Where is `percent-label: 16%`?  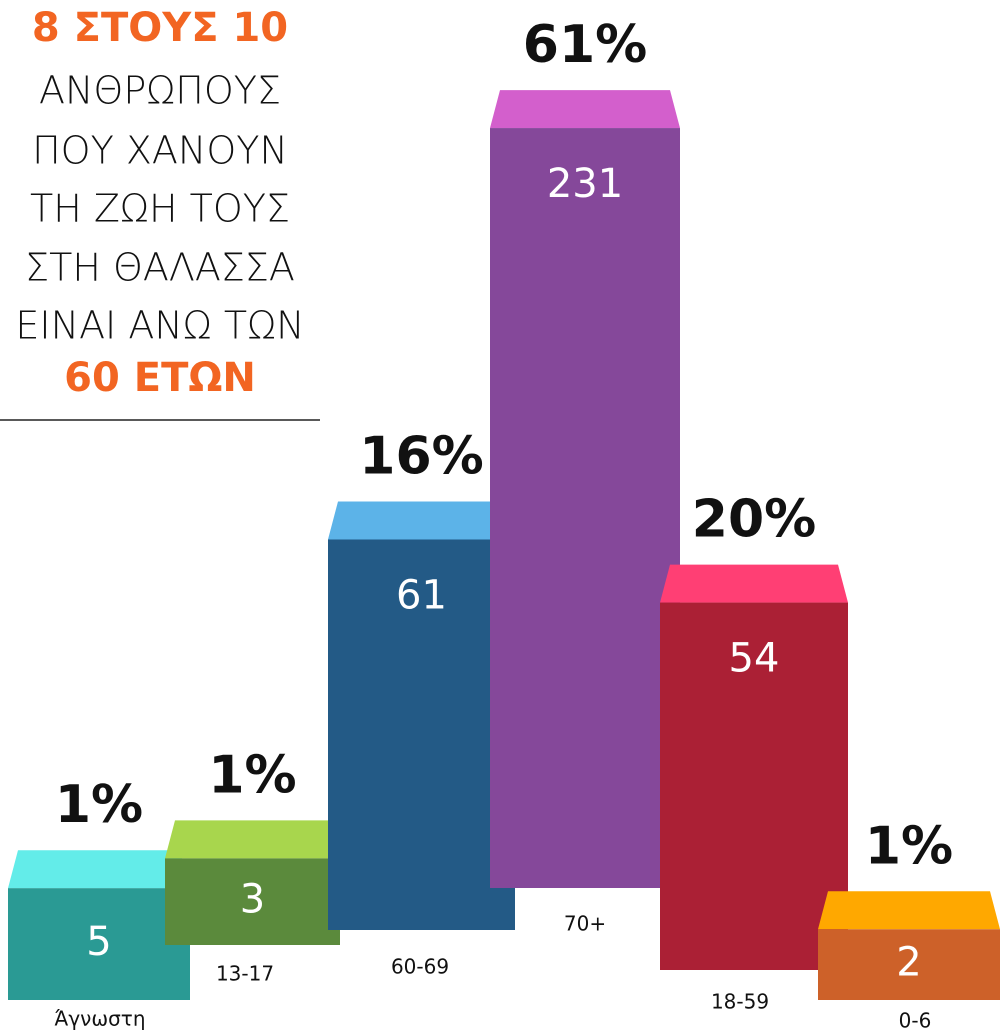
percent-label: 16% is located at coordinates (421, 456).